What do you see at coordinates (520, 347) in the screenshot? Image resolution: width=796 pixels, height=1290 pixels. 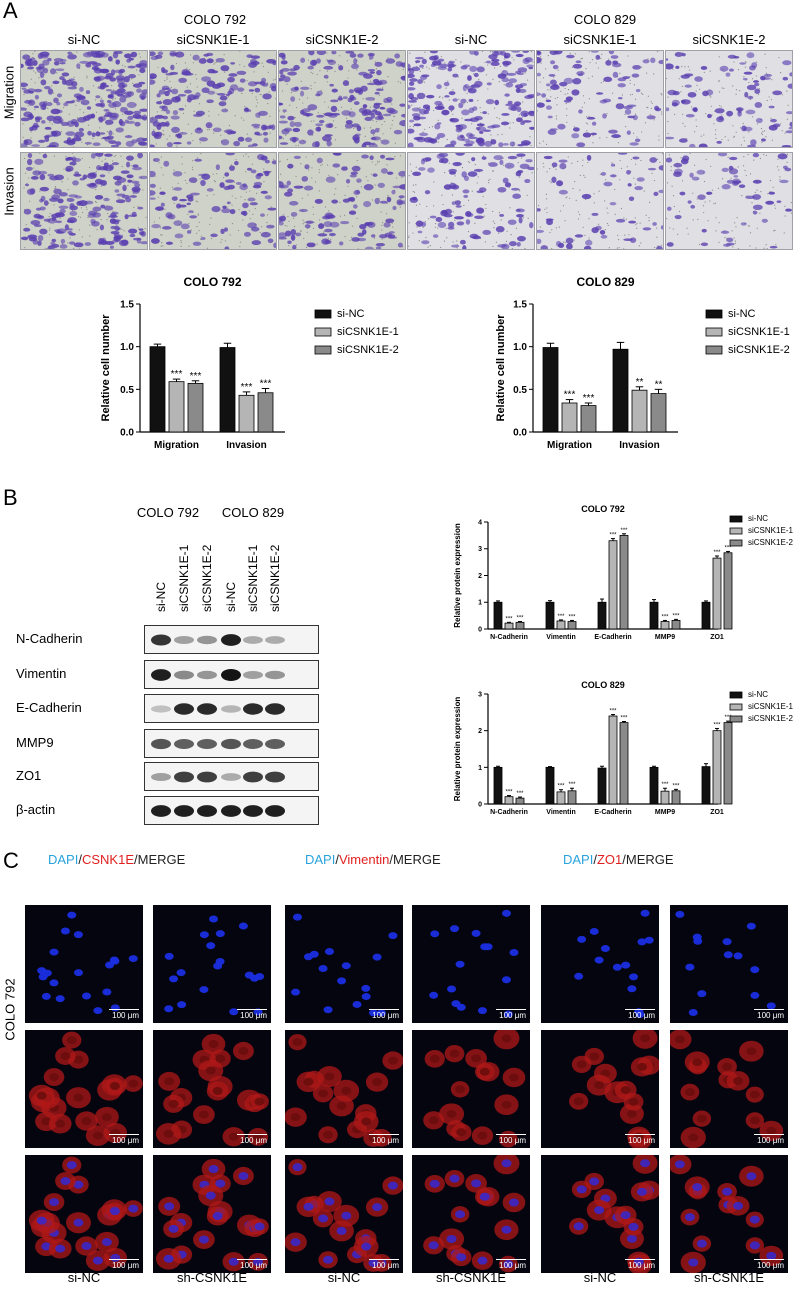 I see `y-tick-label: 1.0` at bounding box center [520, 347].